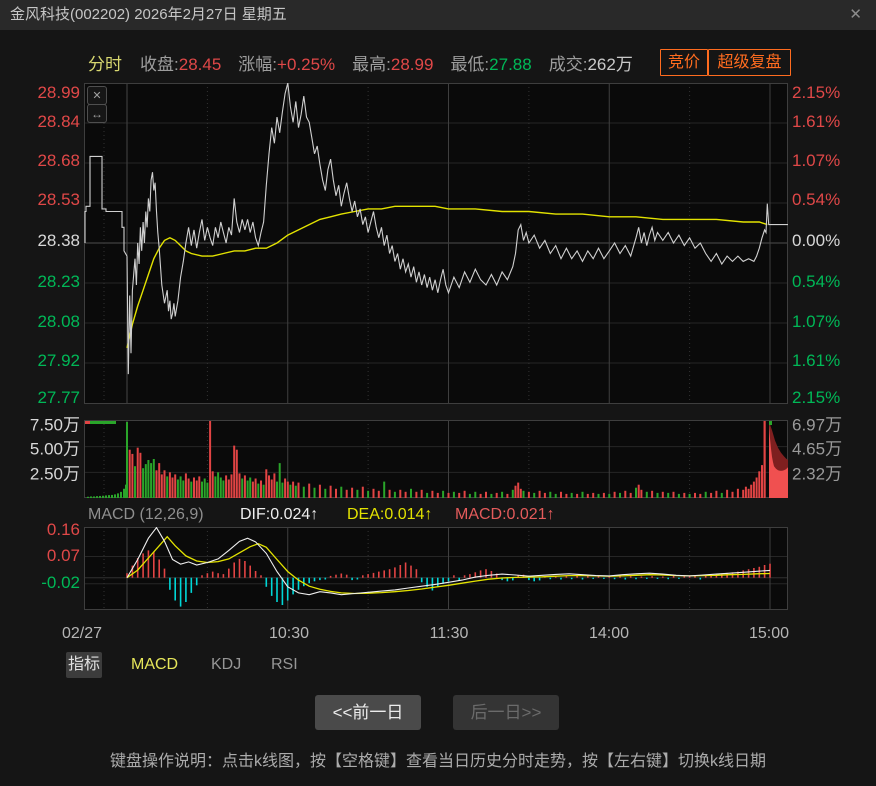 The image size is (876, 786). Describe the element at coordinates (279, 514) in the screenshot. I see `macd-dif-value: DIF:0.024↑` at that location.